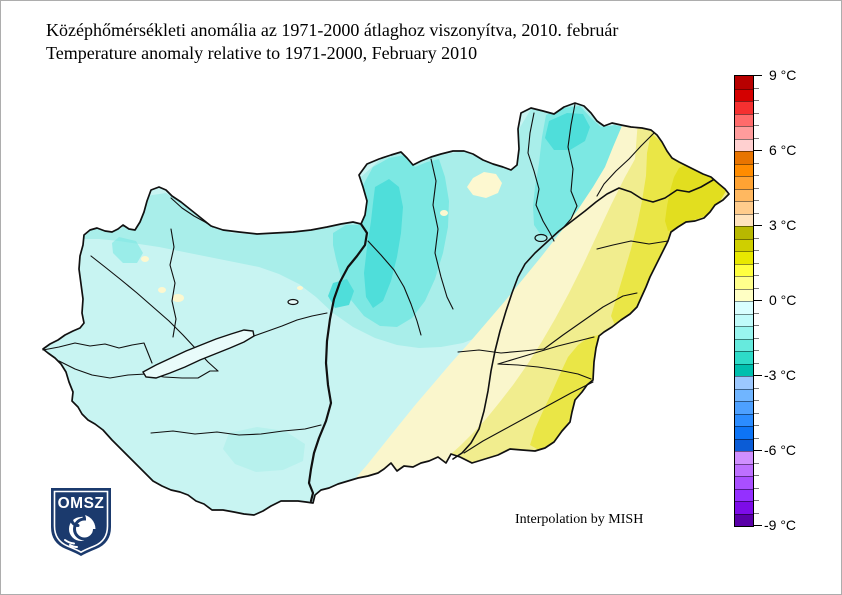  What do you see at coordinates (236, 430) in the screenshot?
I see `county-border-south` at bounding box center [236, 430].